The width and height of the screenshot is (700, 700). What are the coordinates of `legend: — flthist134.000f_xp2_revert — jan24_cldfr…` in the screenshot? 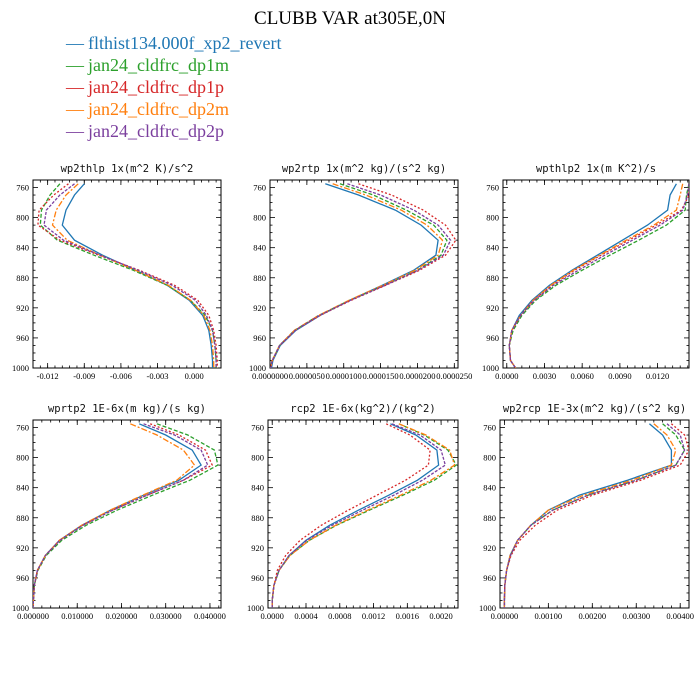 It's located at (173, 87).